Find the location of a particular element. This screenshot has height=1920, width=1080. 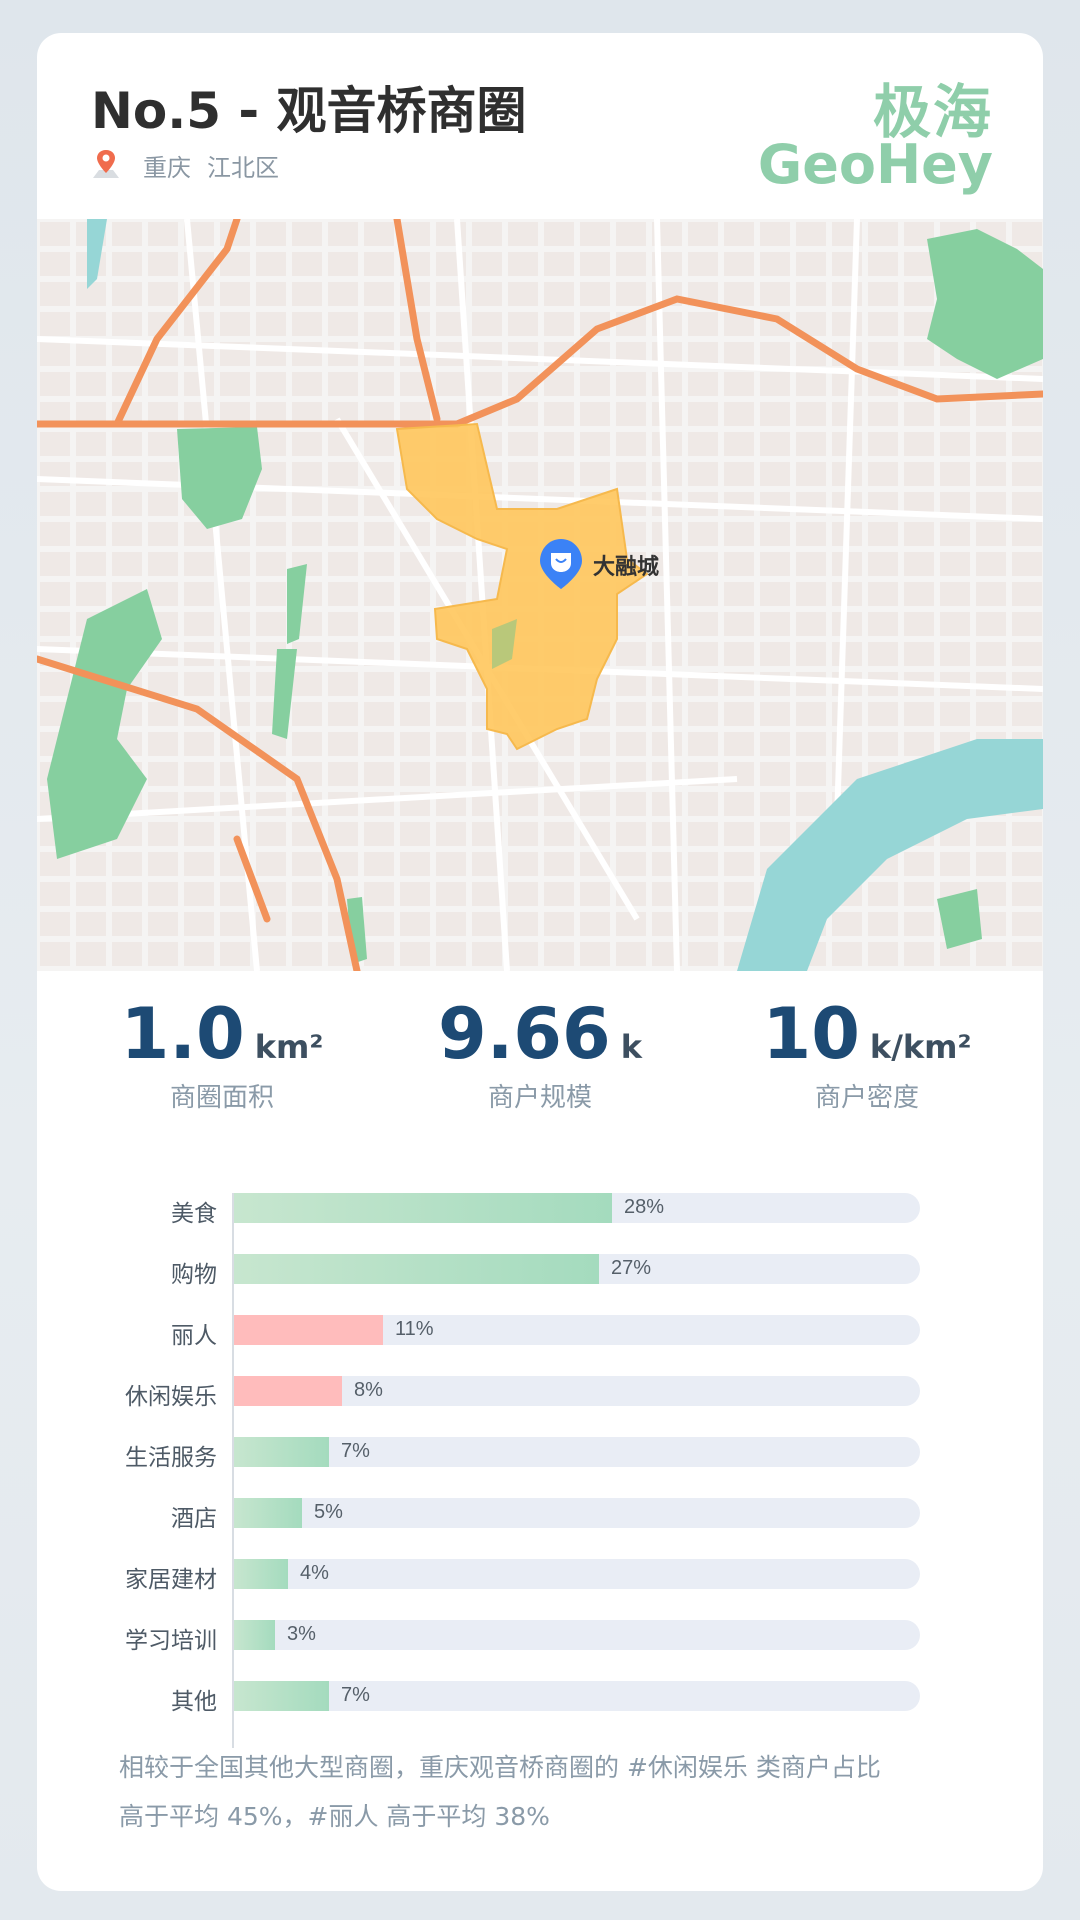

stat-density: 10 k/km² 商户密度 is located at coordinates (867, 1053).